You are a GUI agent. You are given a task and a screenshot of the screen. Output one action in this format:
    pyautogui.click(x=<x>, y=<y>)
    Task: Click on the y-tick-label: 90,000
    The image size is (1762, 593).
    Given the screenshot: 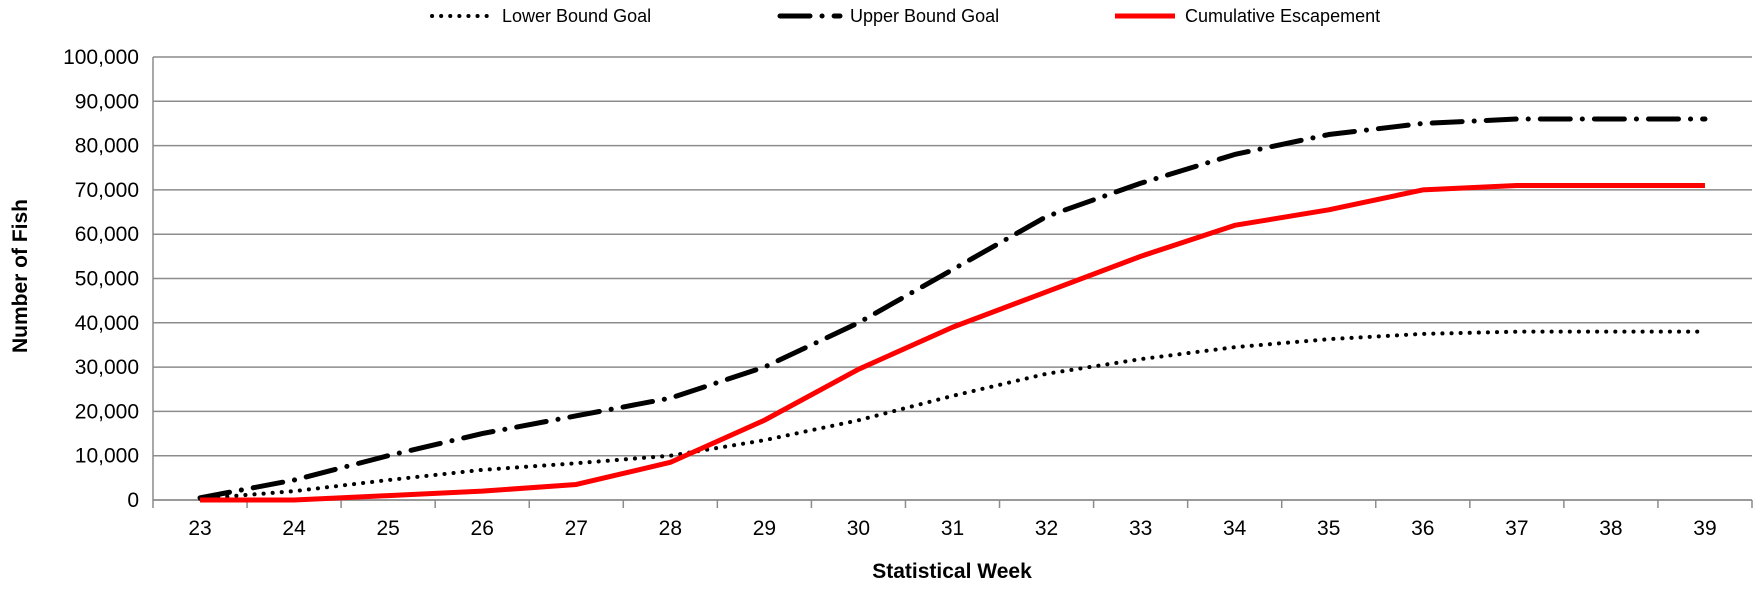 What is the action you would take?
    pyautogui.click(x=107, y=101)
    